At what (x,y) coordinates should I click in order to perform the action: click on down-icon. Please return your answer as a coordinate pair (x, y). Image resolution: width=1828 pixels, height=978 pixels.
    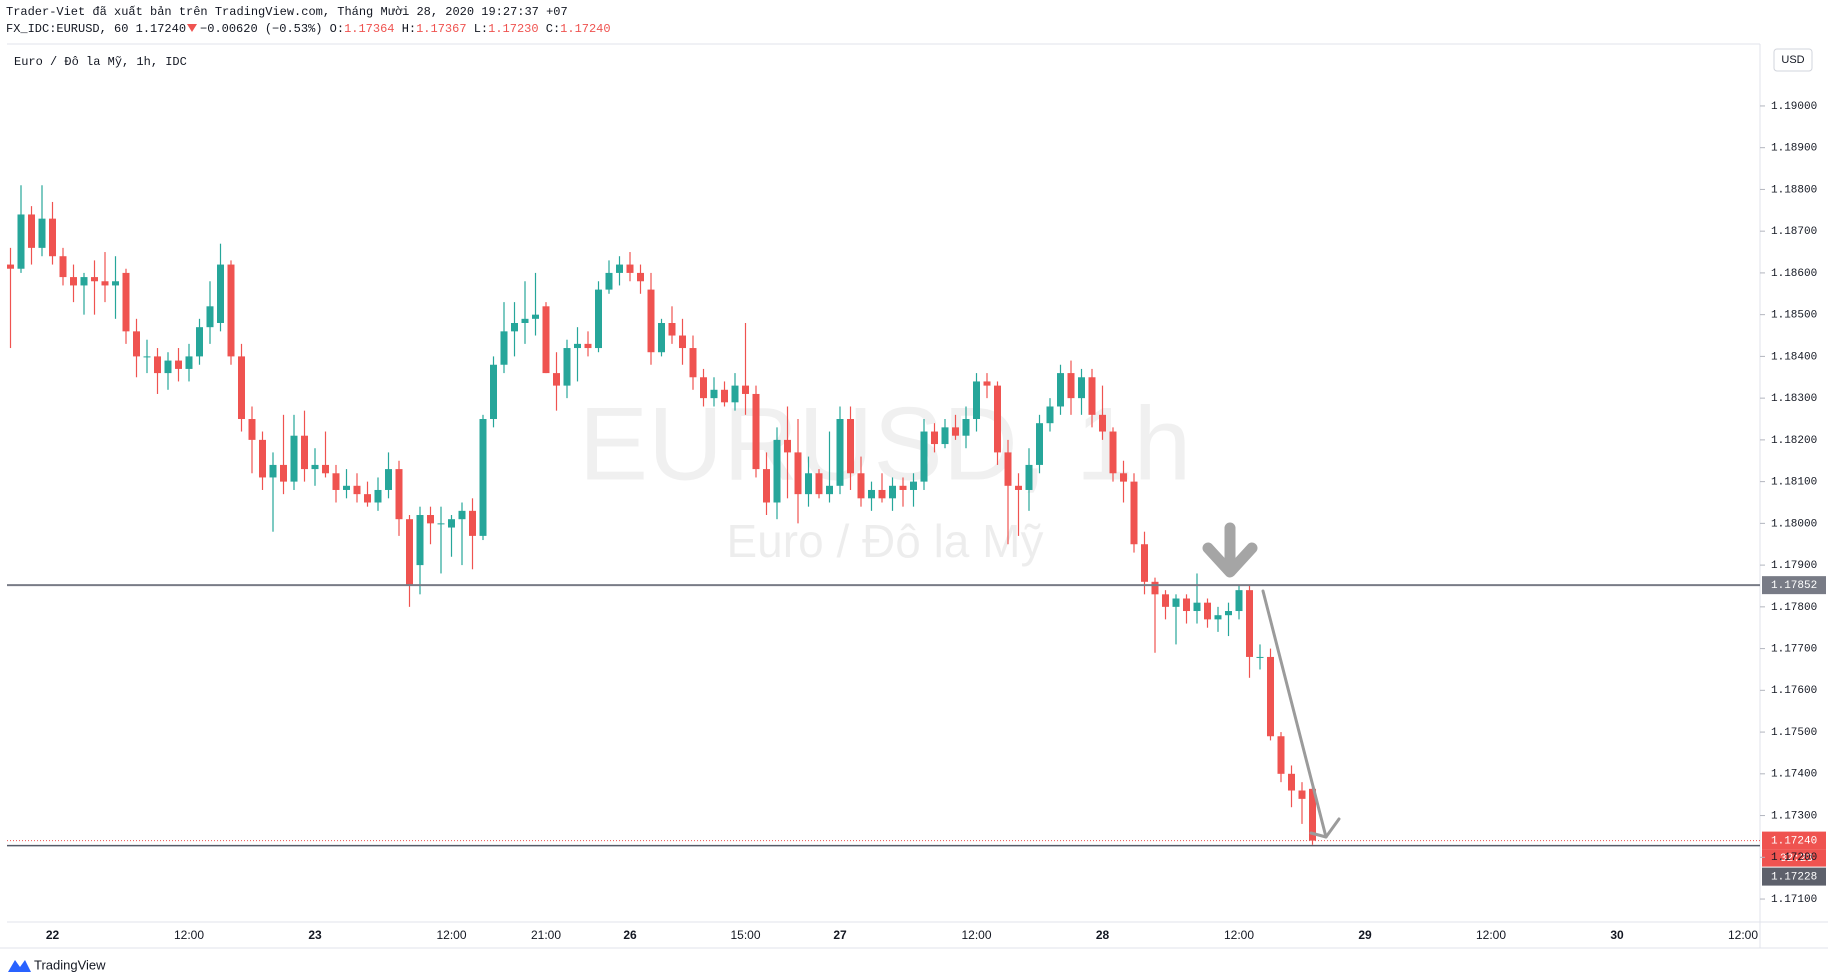
    Looking at the image, I should click on (192, 28).